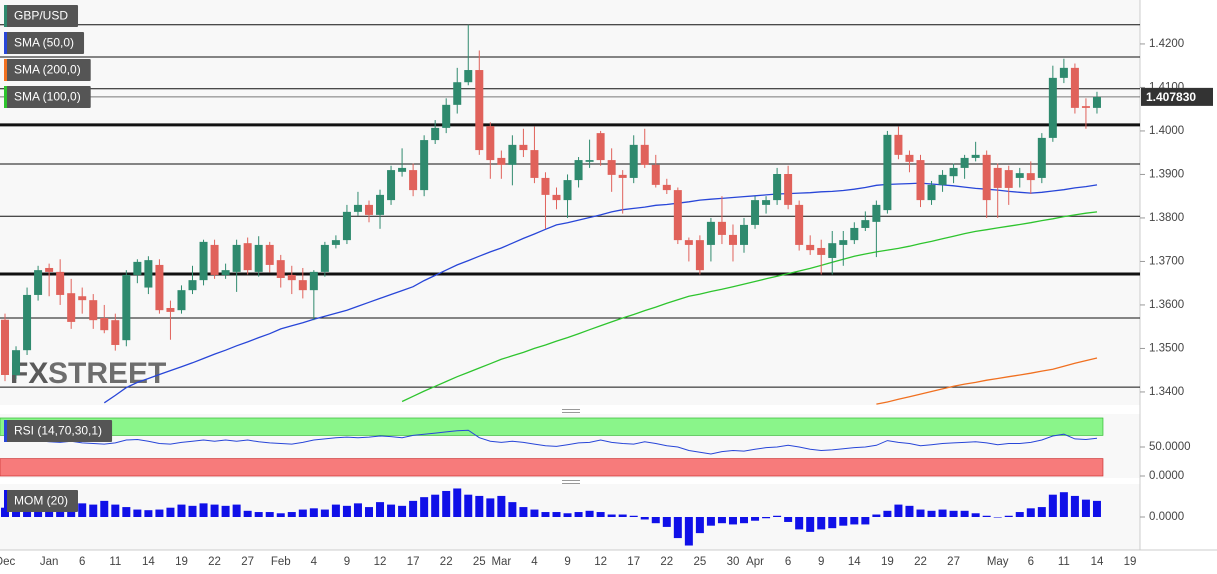 The height and width of the screenshot is (574, 1217). I want to click on legend-swatch, so click(5, 70).